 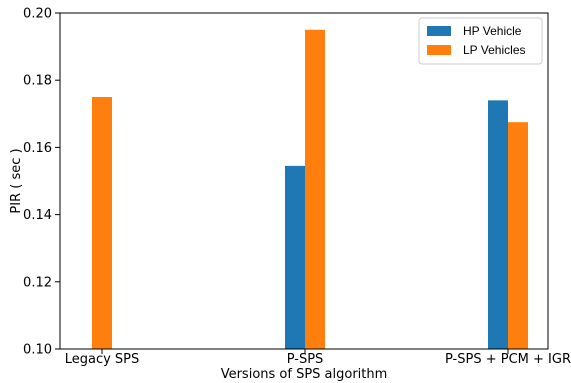 What do you see at coordinates (37, 215) in the screenshot?
I see `y-tick-label: 0.14` at bounding box center [37, 215].